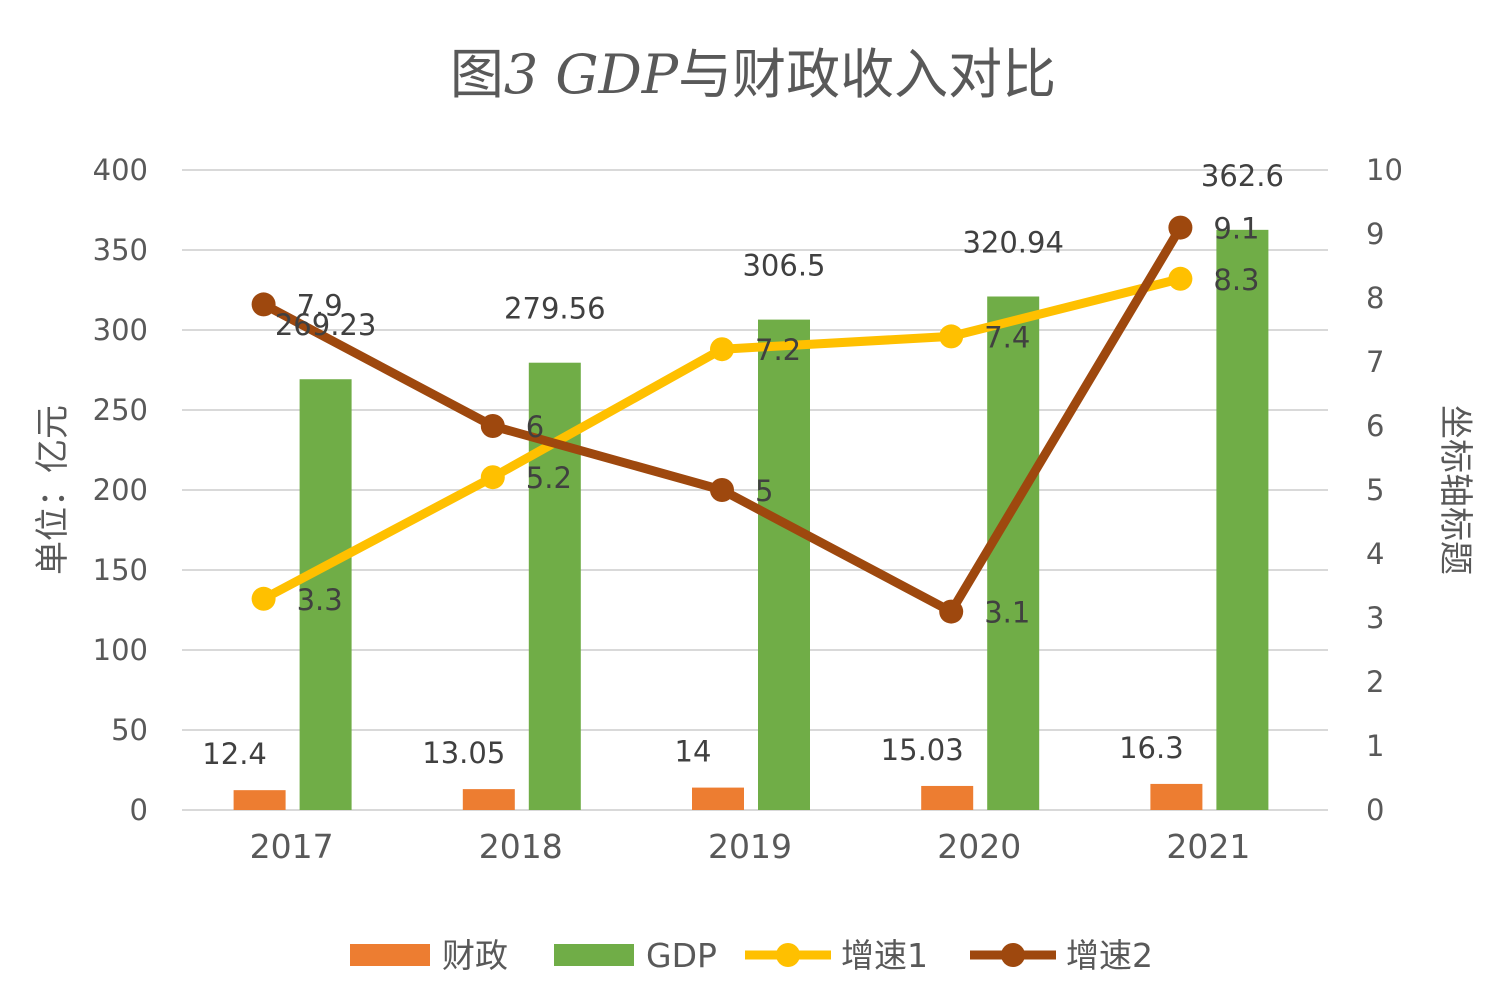 The image size is (1506, 1008). I want to click on data-label: 3.1, so click(1007, 613).